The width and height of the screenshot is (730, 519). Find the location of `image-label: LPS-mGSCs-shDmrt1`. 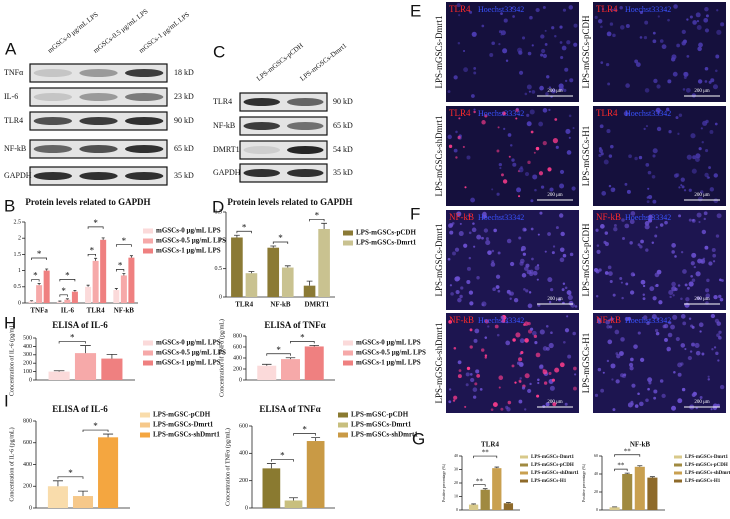

image-label: LPS-mGSCs-shDmrt1 is located at coordinates (439, 362).